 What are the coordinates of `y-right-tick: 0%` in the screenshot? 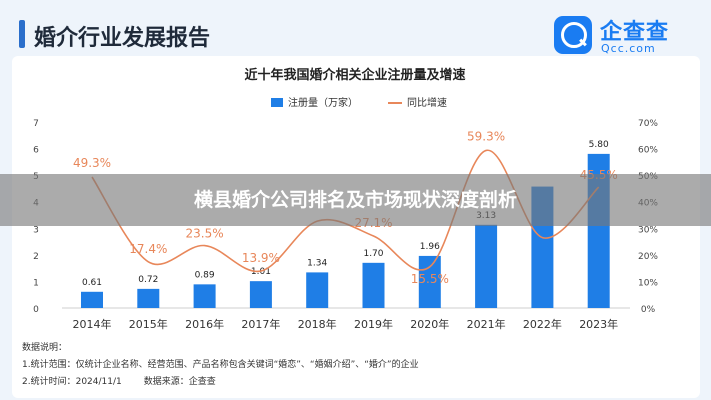 It's located at (648, 310).